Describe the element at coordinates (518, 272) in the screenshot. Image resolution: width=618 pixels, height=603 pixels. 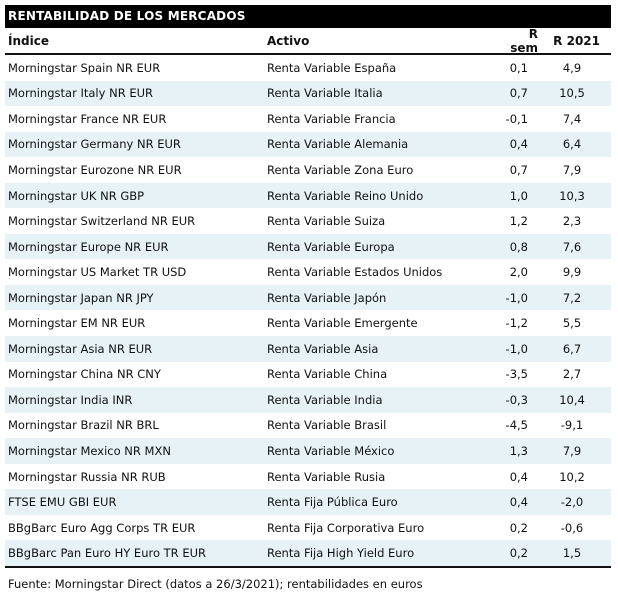
I see `cell-r-sem: 2,0` at that location.